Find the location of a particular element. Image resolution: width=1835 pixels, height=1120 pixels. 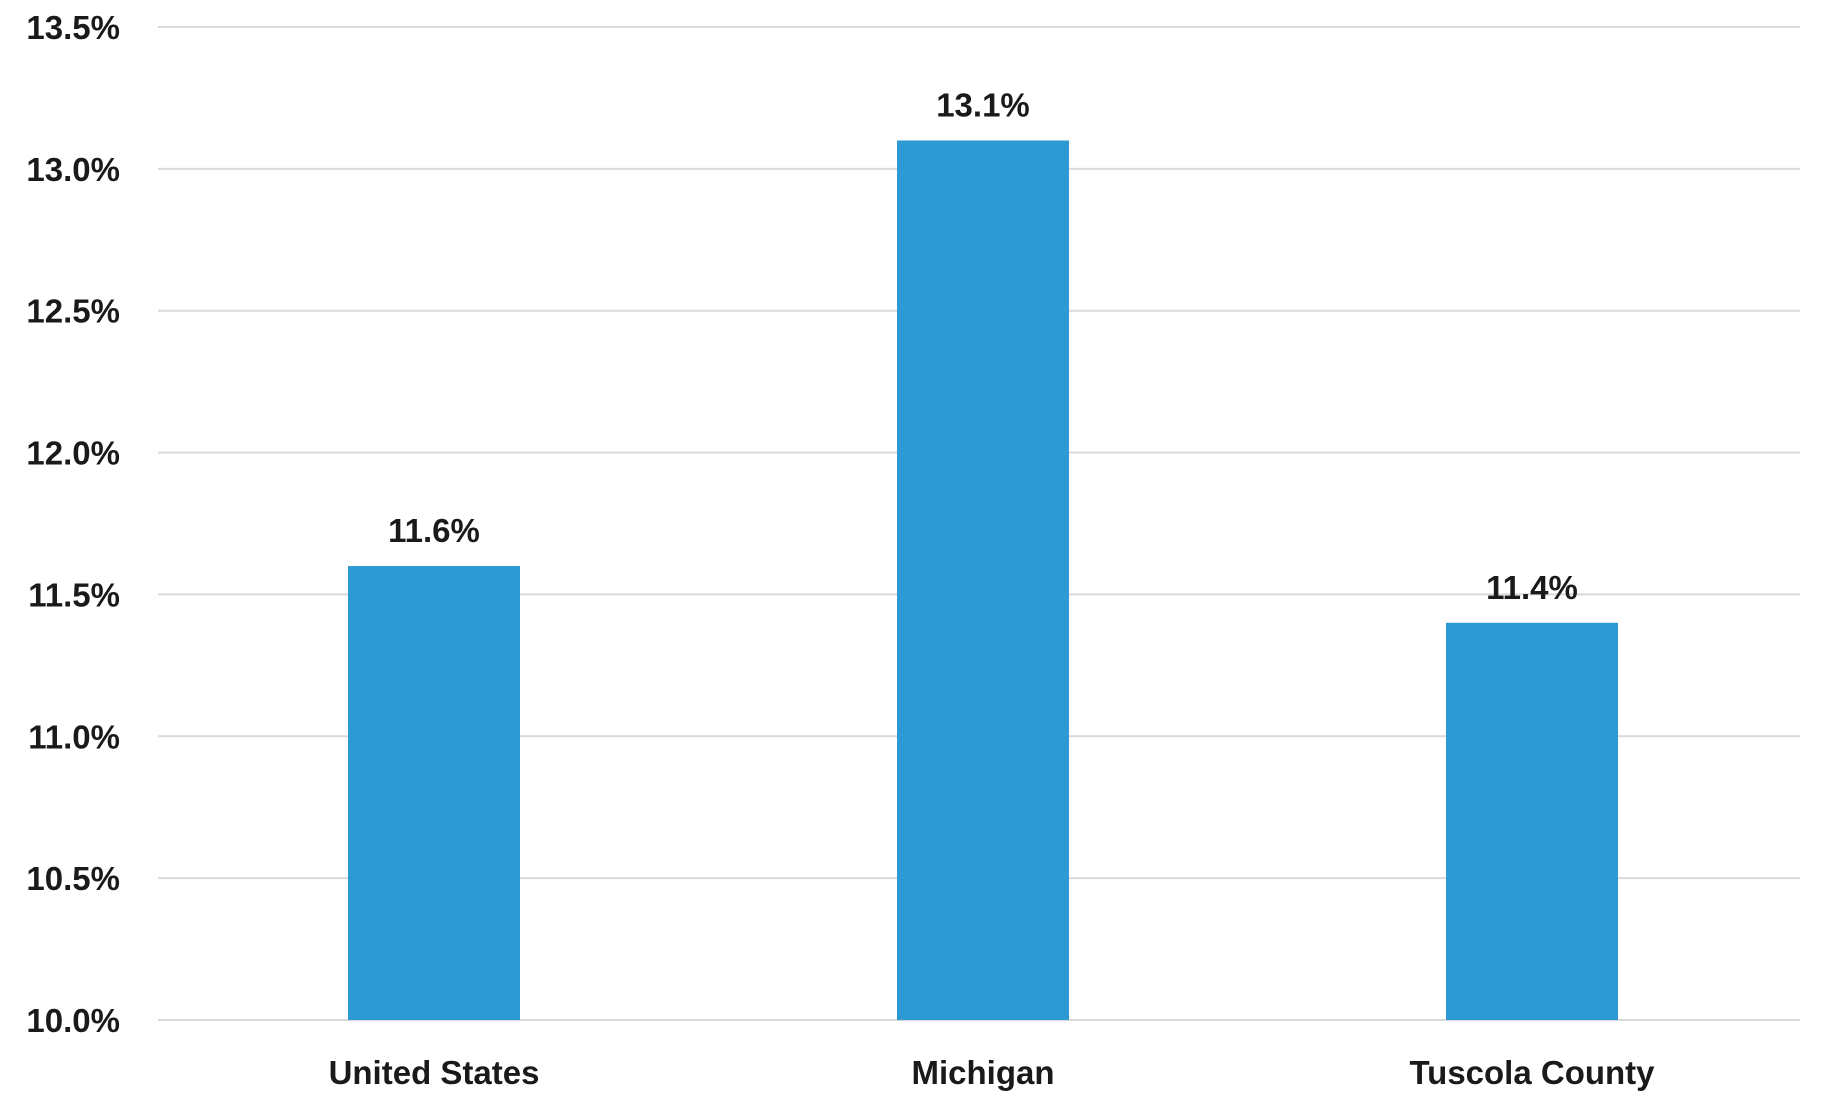

y-tick-label: 10.5% is located at coordinates (73, 878).